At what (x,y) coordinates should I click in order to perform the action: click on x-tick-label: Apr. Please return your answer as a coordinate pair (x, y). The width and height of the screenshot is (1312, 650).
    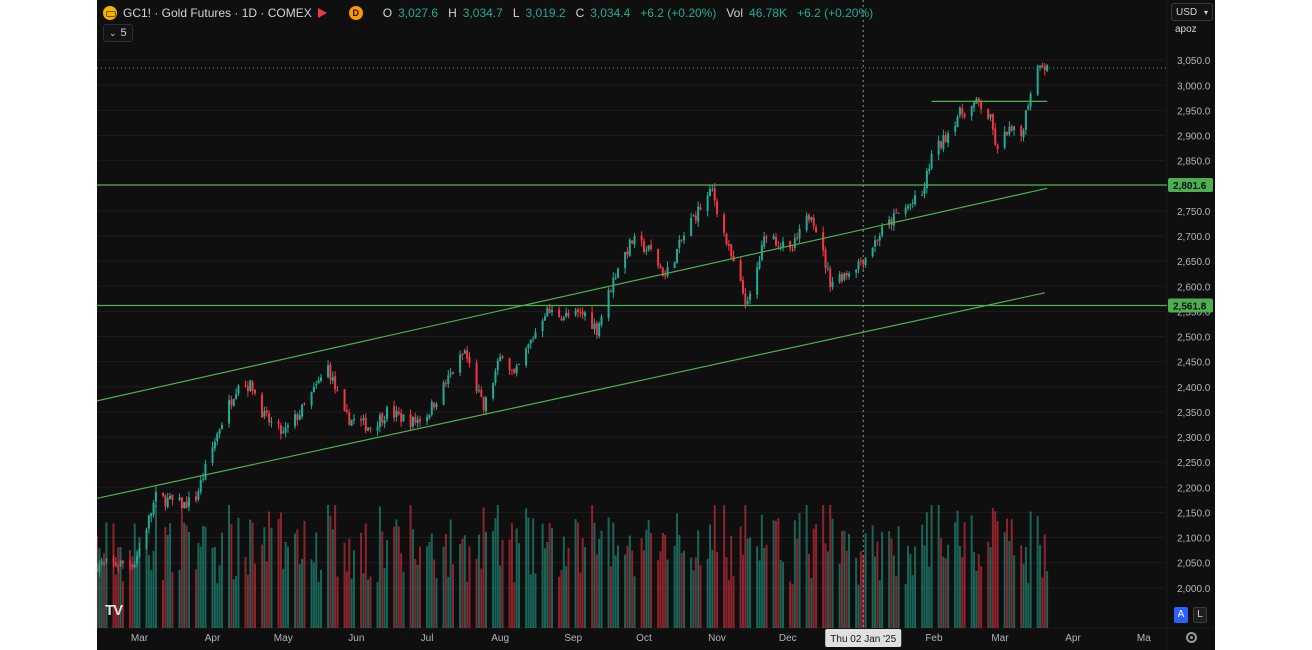
    Looking at the image, I should click on (213, 638).